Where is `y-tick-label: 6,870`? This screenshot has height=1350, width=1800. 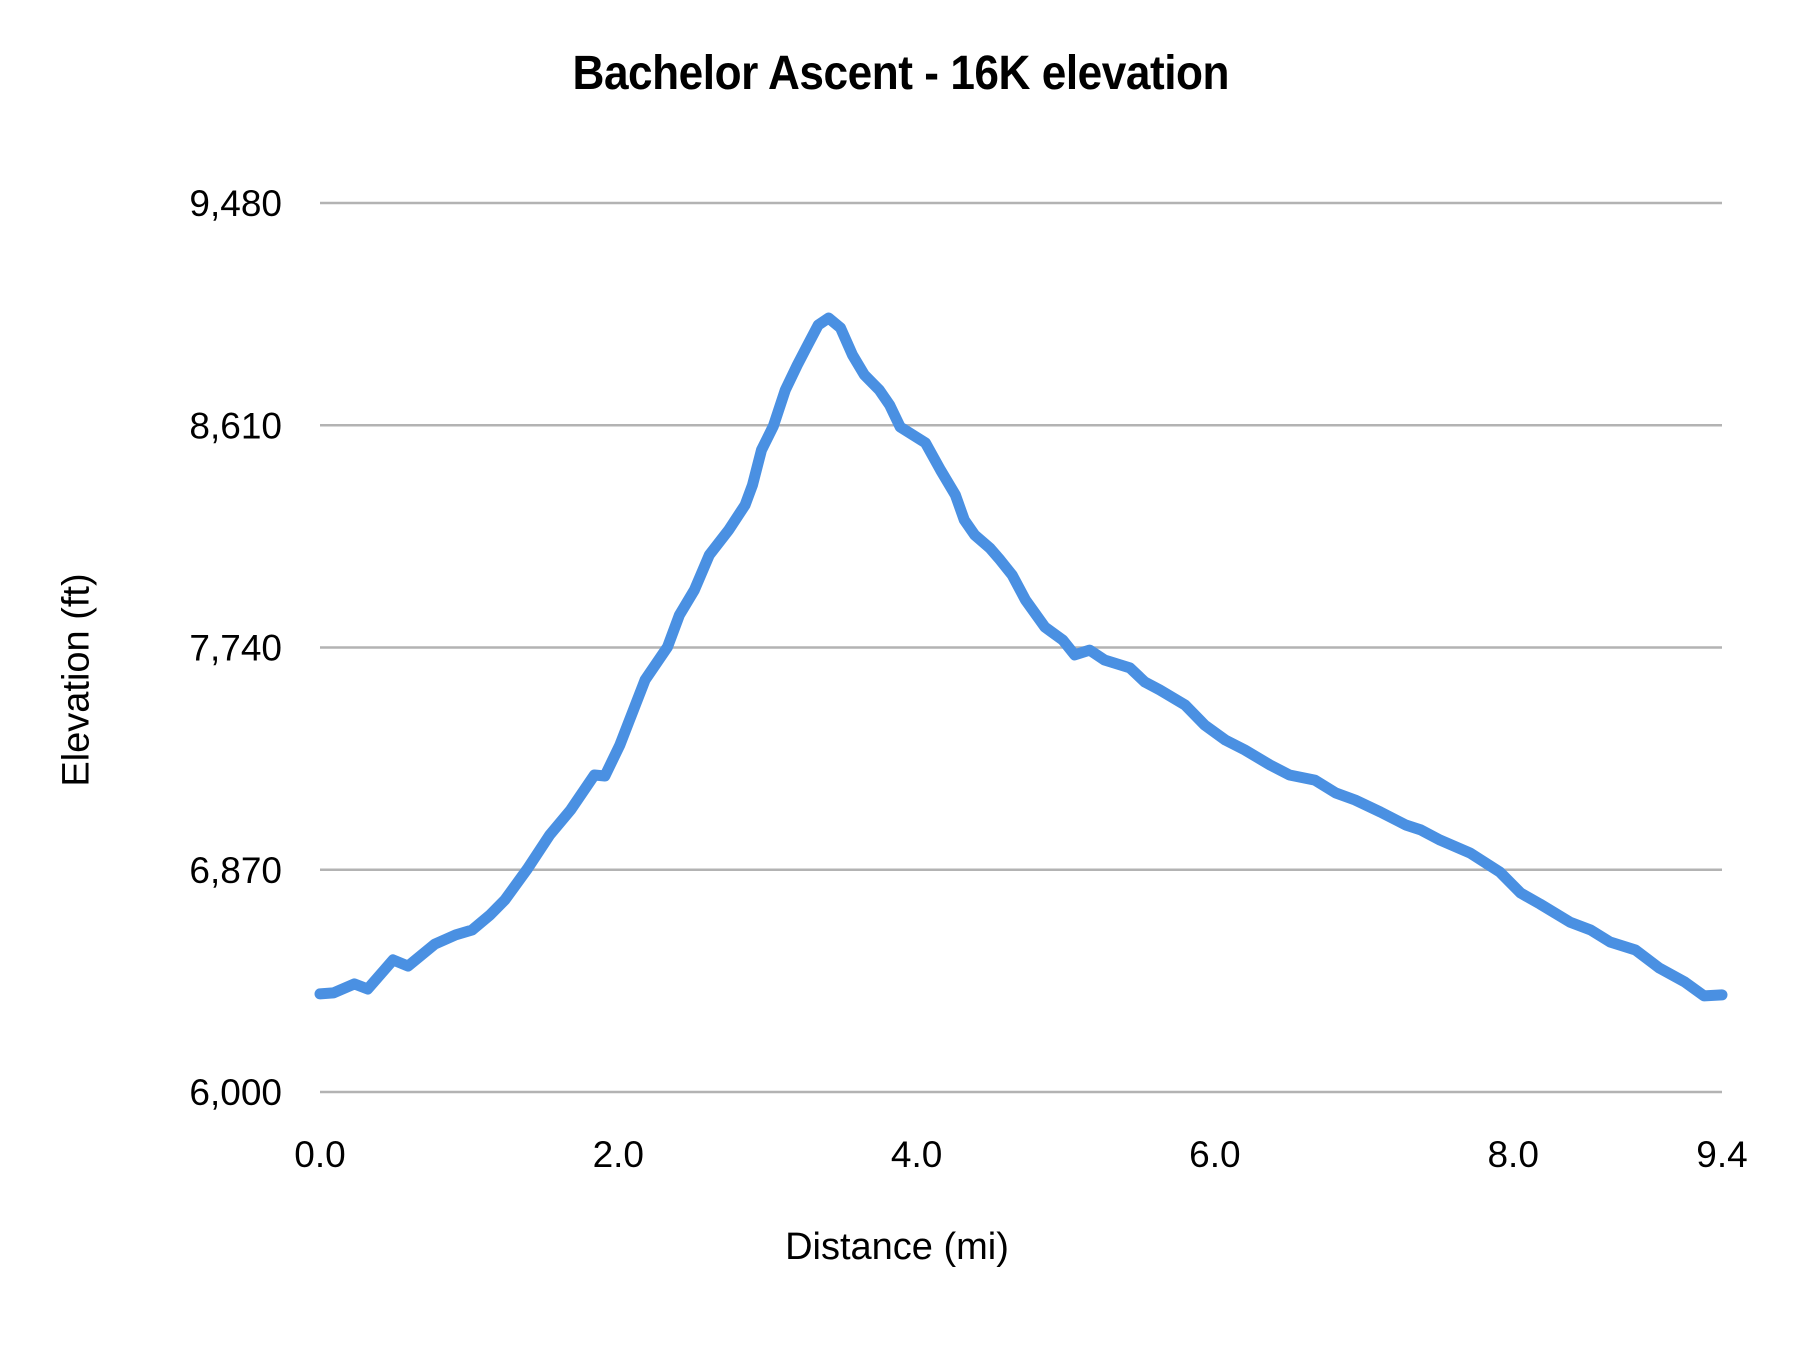 y-tick-label: 6,870 is located at coordinates (235, 870).